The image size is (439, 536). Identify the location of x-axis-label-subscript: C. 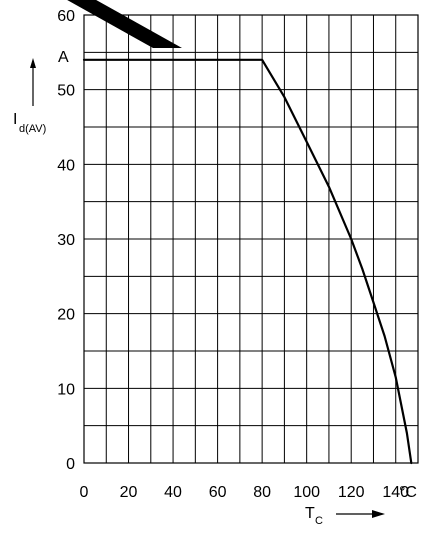
(319, 521).